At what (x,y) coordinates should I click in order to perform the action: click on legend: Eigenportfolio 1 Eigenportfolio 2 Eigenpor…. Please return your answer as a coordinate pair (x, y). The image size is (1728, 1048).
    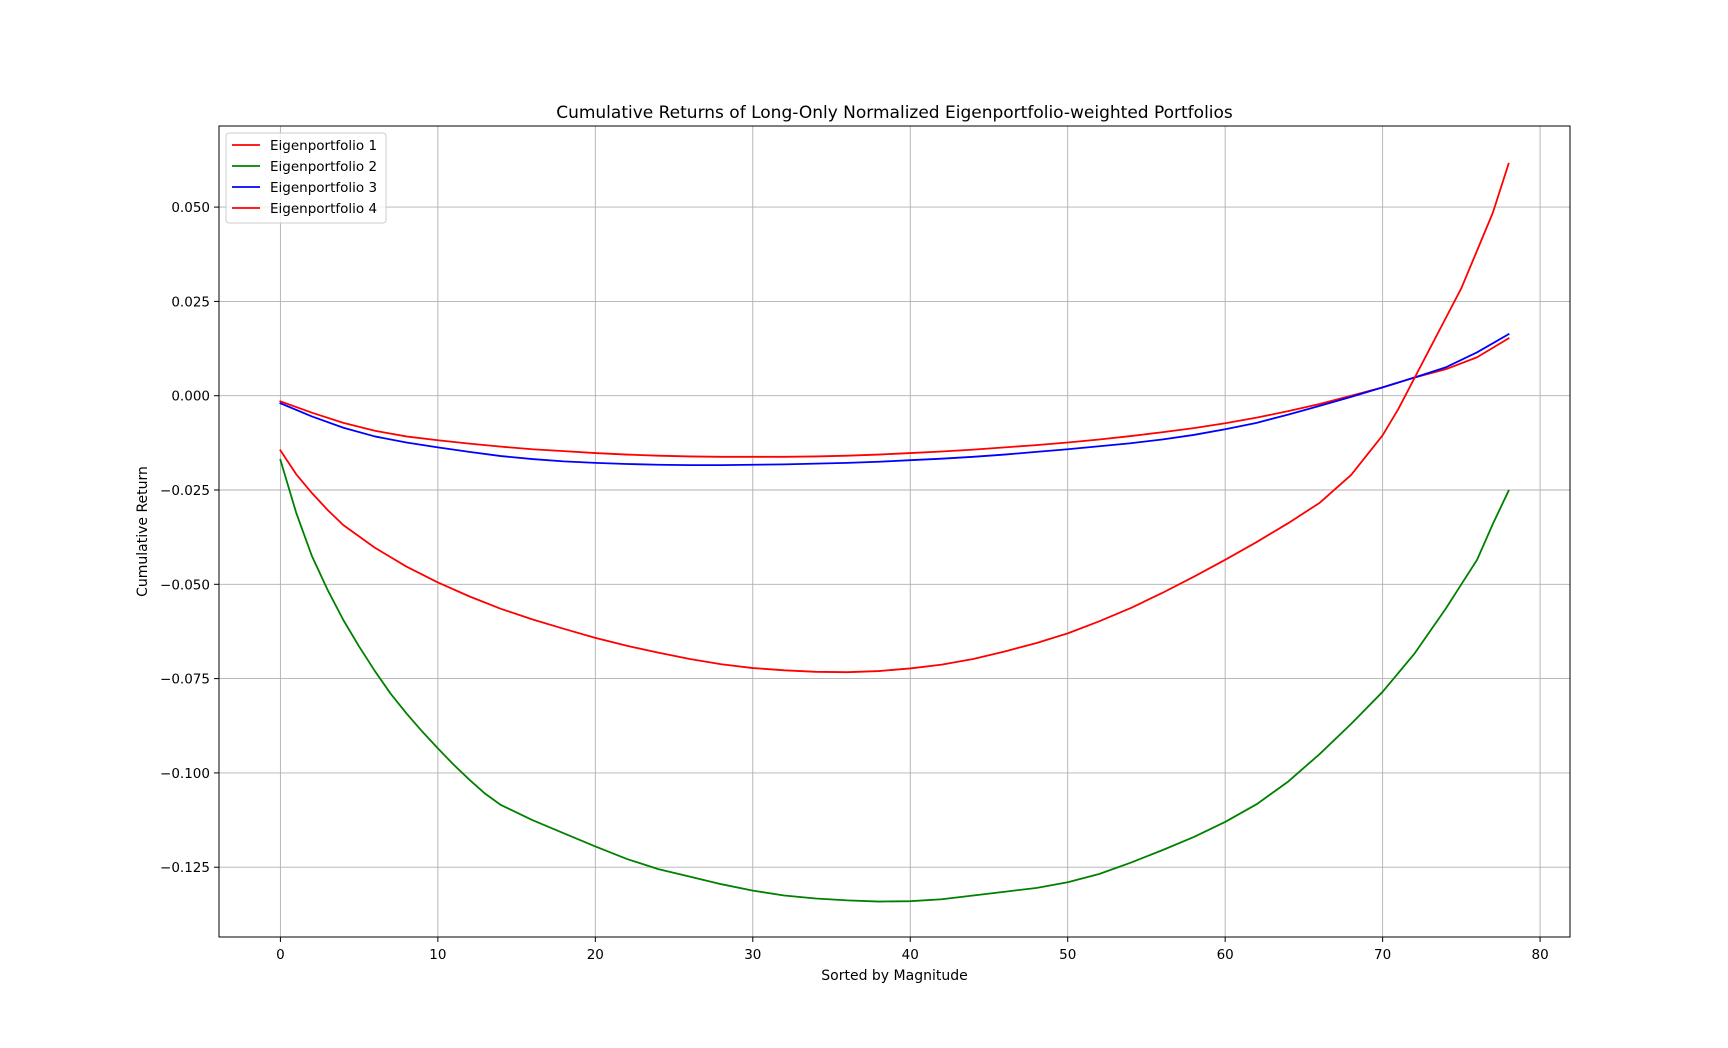
    Looking at the image, I should click on (306, 178).